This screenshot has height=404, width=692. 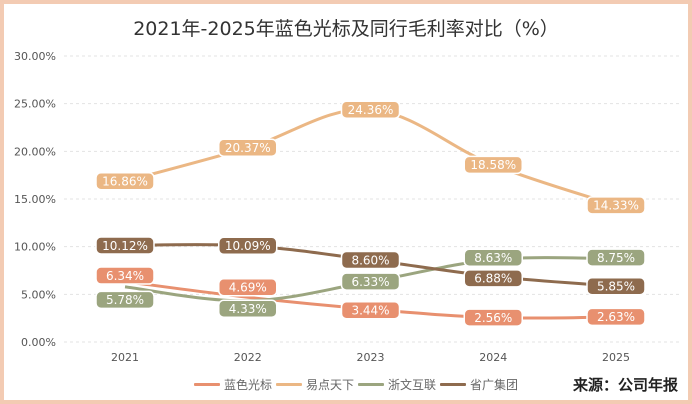 I want to click on data-label: 2.56%, so click(x=493, y=317).